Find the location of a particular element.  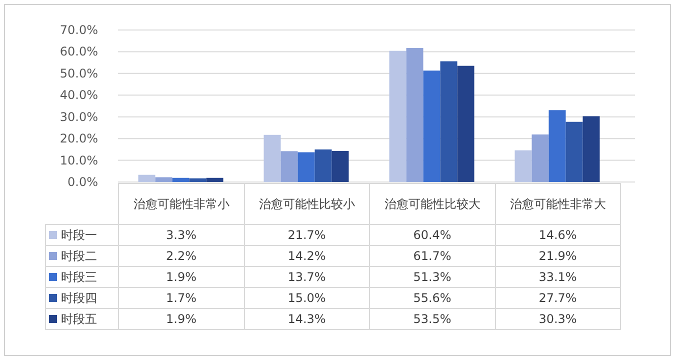

data-label: 13.7% is located at coordinates (307, 277).